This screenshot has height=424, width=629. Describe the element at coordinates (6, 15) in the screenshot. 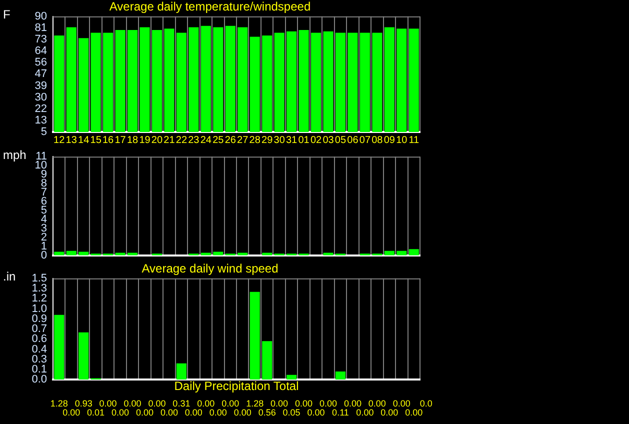

I see `y-axis-title: F` at that location.